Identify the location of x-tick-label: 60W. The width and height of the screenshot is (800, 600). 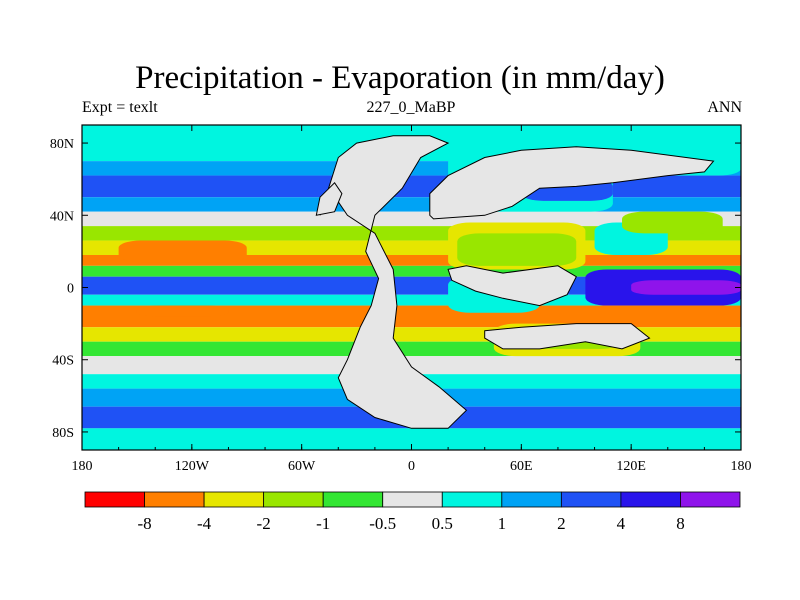
(302, 466).